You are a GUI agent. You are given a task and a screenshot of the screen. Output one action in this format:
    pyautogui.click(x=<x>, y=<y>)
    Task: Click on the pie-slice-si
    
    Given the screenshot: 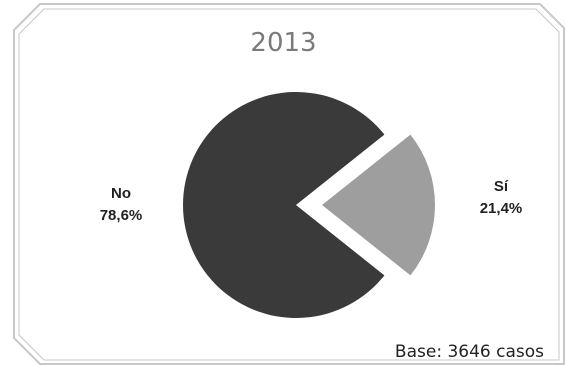 What is the action you would take?
    pyautogui.click(x=378, y=205)
    